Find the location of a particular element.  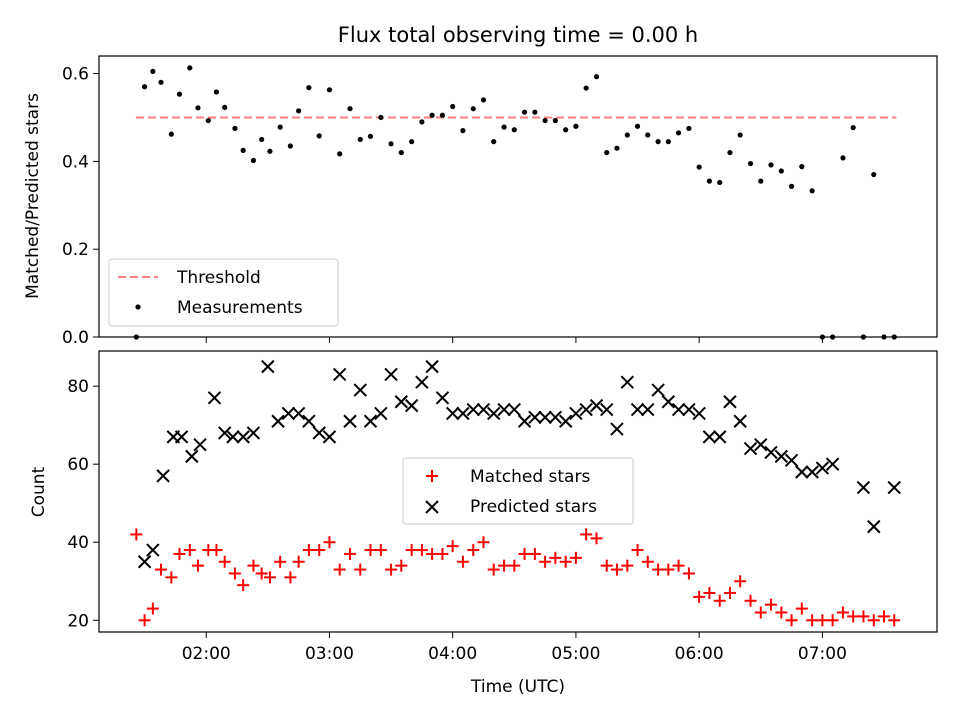

bottom-x-tick-label: 03:00 is located at coordinates (329, 654).